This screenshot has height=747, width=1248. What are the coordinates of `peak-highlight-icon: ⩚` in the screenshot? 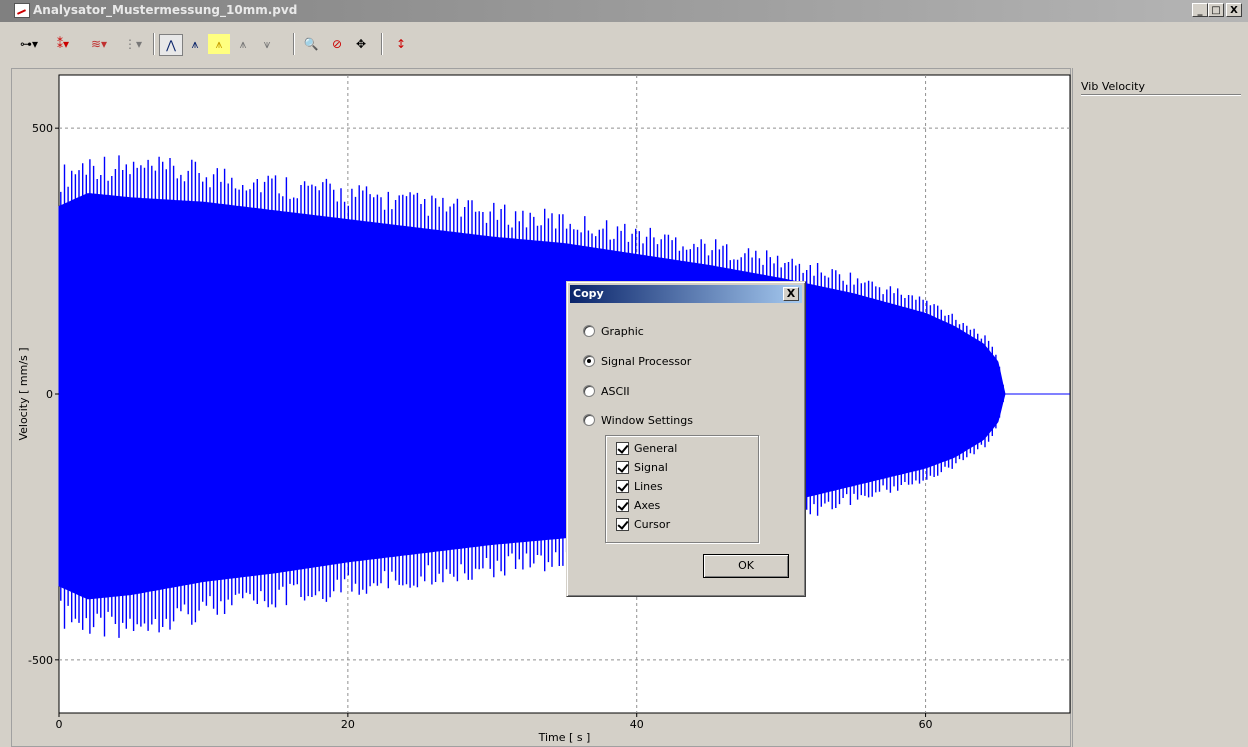 It's located at (219, 44).